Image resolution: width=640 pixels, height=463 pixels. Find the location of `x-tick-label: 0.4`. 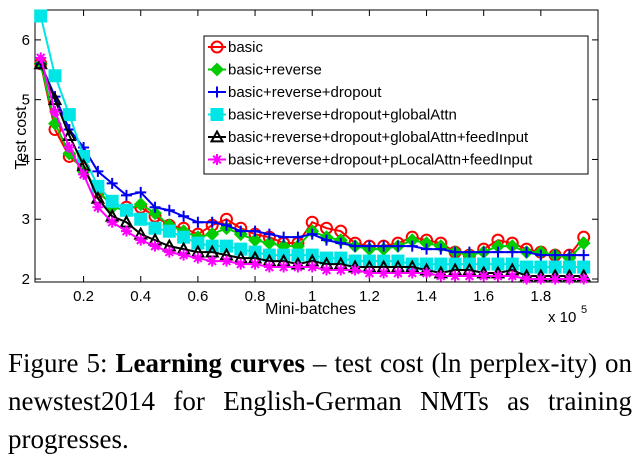

x-tick-label: 0.4 is located at coordinates (140, 296).